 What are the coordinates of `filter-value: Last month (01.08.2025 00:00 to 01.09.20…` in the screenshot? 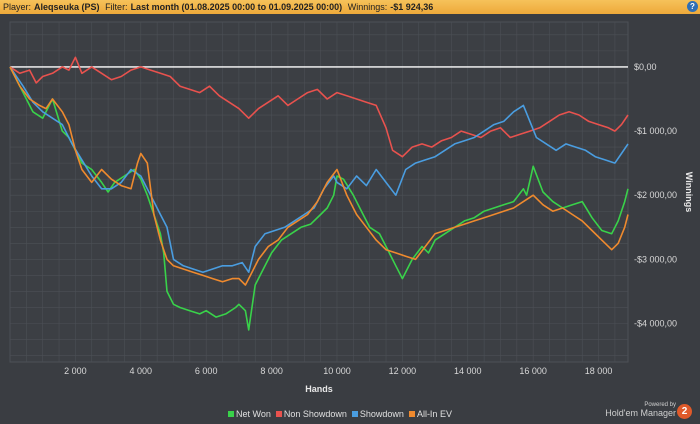 It's located at (236, 7).